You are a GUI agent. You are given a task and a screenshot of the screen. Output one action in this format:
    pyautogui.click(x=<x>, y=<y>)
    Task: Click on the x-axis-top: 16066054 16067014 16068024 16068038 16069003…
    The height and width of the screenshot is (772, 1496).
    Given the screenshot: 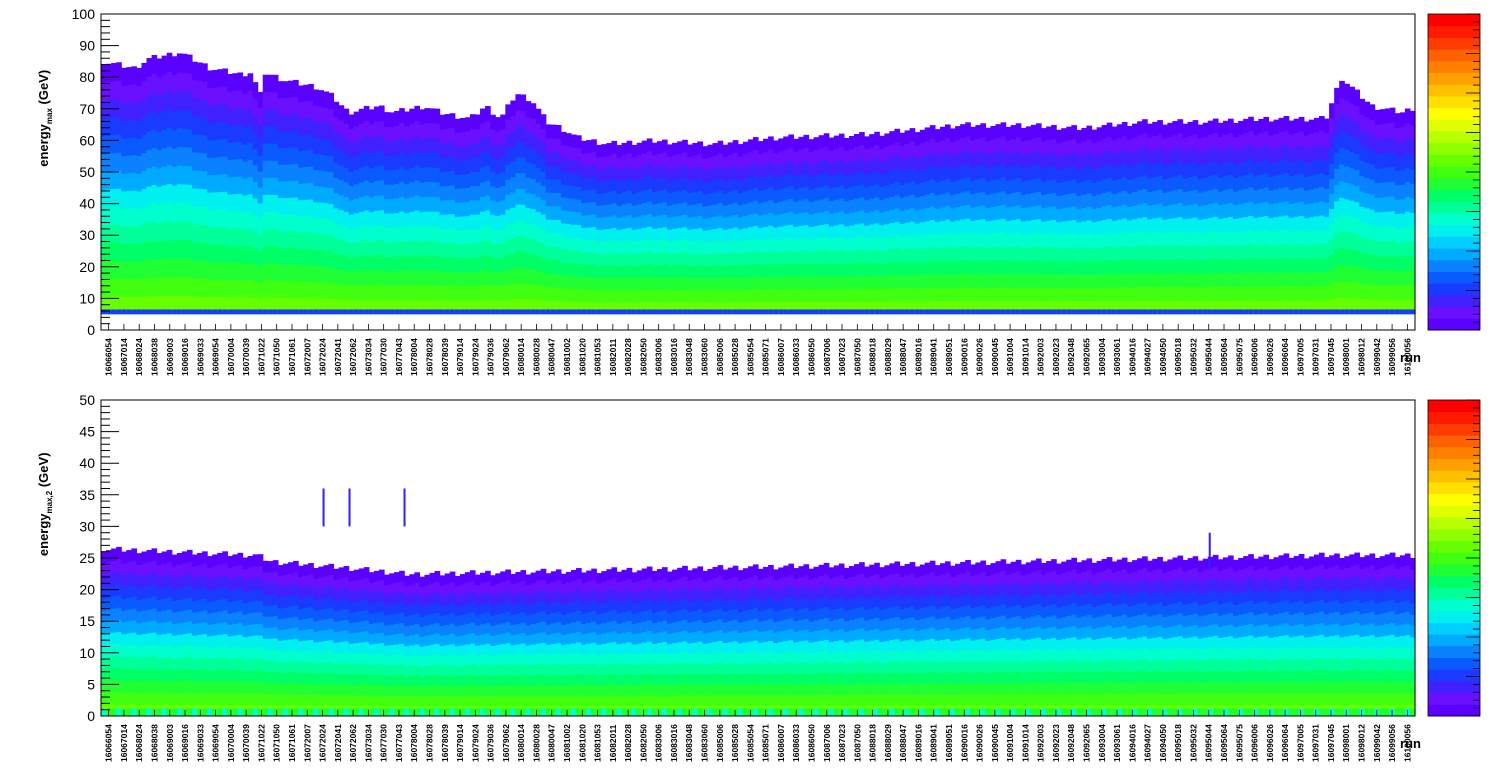 What is the action you would take?
    pyautogui.click(x=758, y=350)
    